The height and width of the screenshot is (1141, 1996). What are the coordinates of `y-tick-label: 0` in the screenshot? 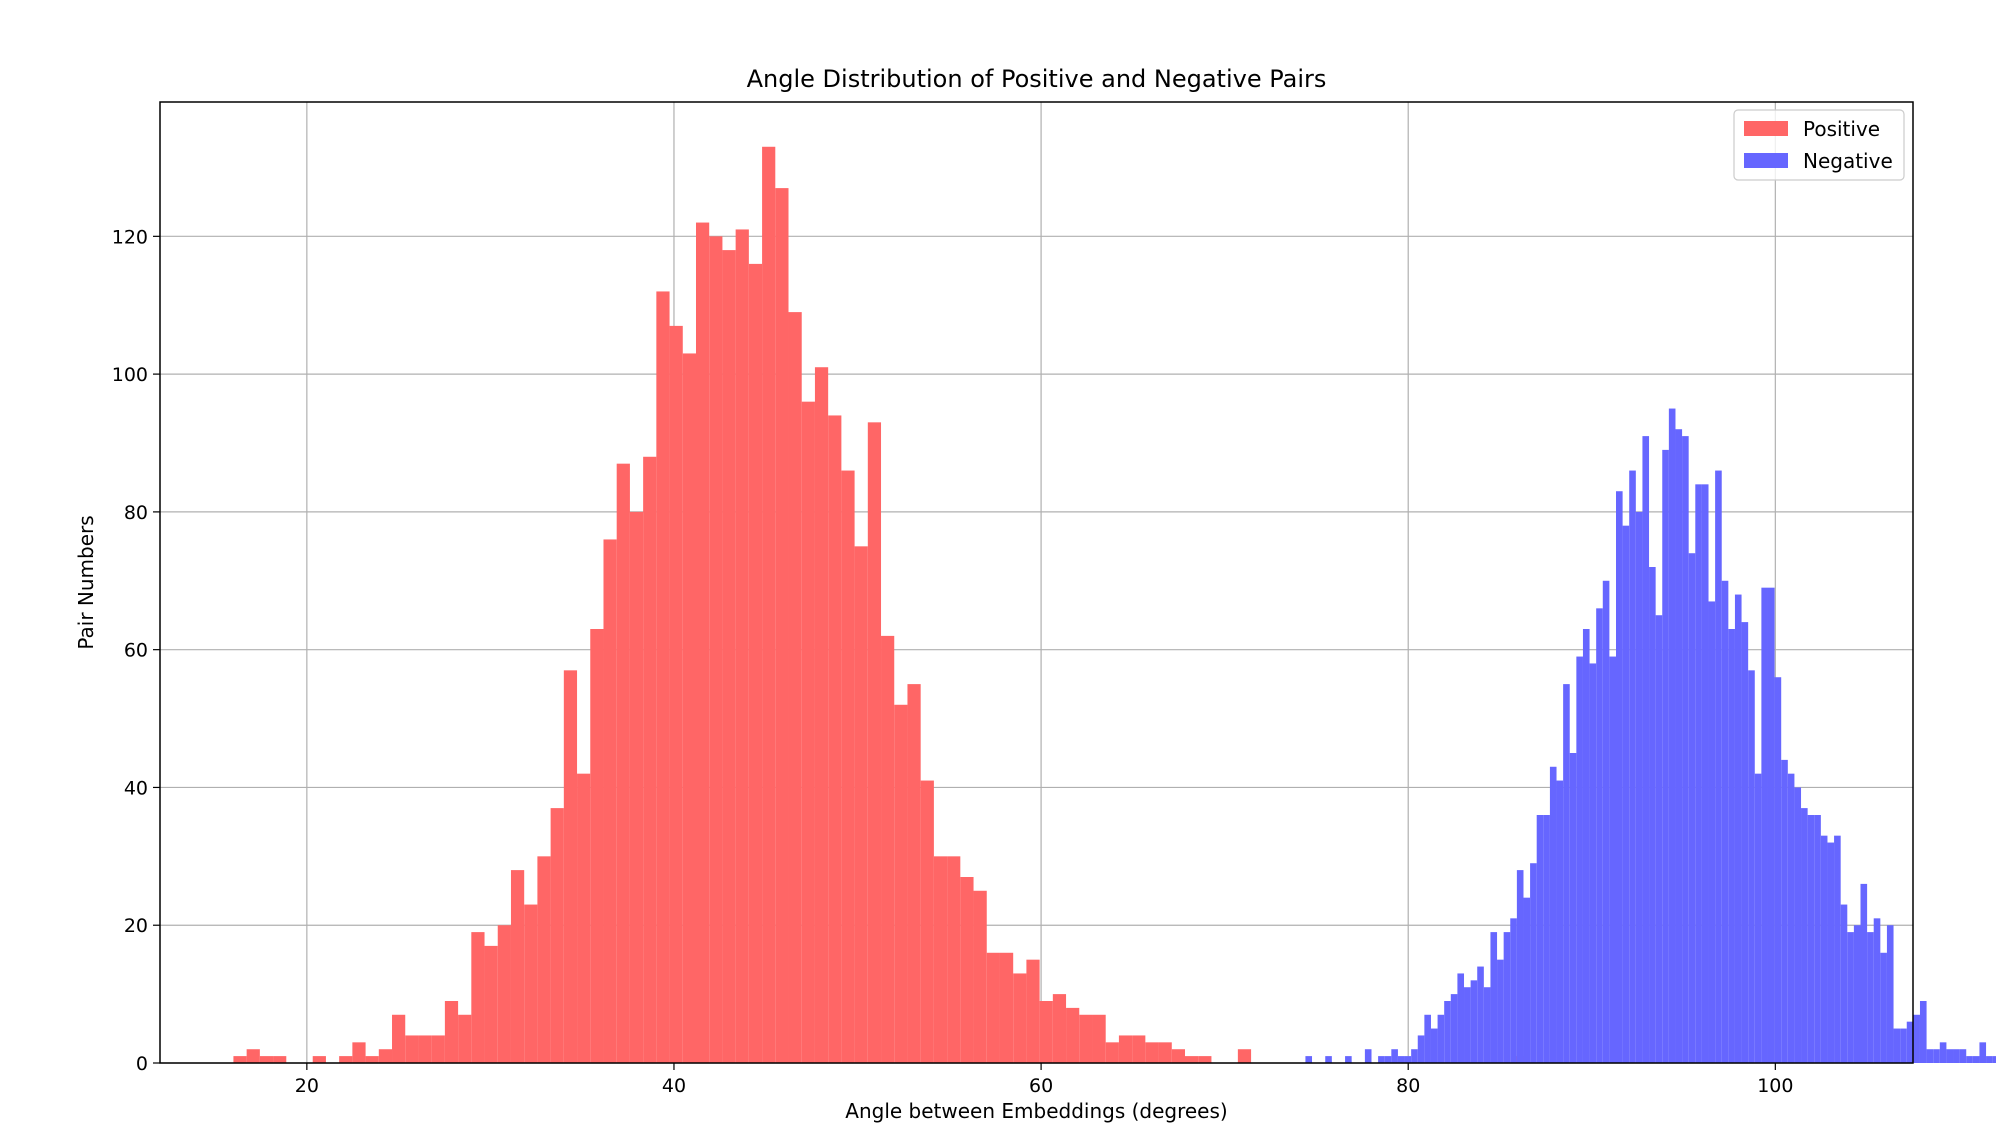 It's located at (142, 1064).